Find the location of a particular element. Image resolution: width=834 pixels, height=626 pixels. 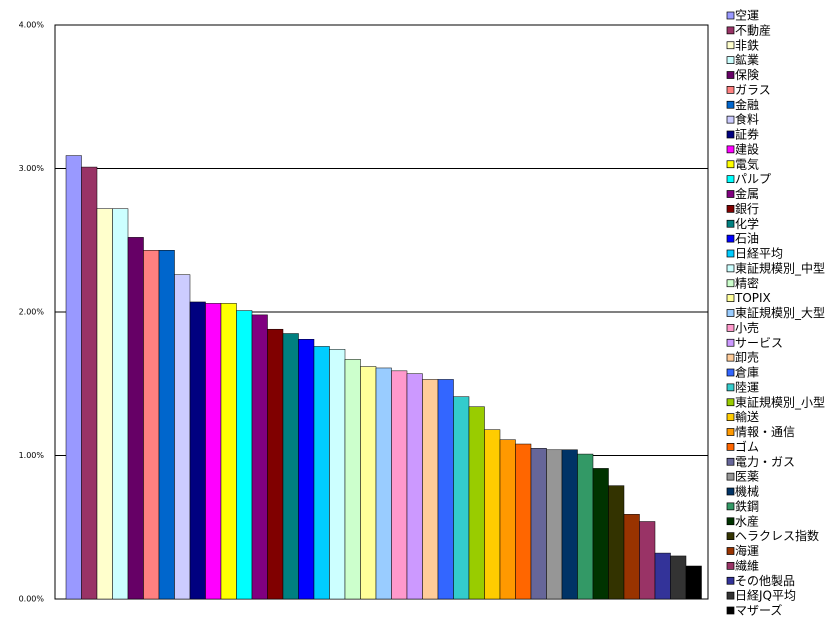

legend-label: 不動産 is located at coordinates (753, 29).